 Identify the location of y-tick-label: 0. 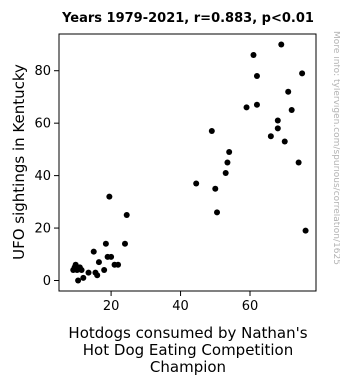
(47, 281).